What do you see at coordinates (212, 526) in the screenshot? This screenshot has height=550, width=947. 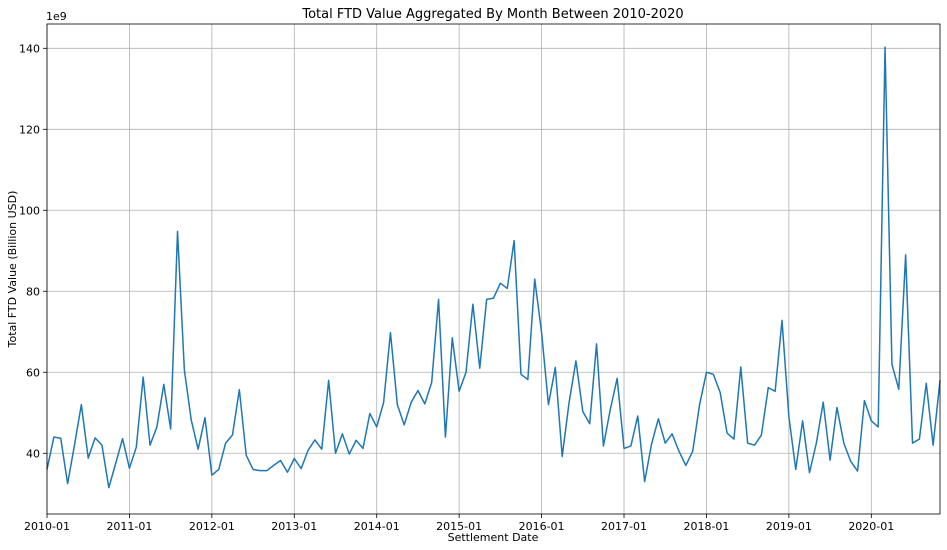 I see `x-tick-label: 2012-01` at bounding box center [212, 526].